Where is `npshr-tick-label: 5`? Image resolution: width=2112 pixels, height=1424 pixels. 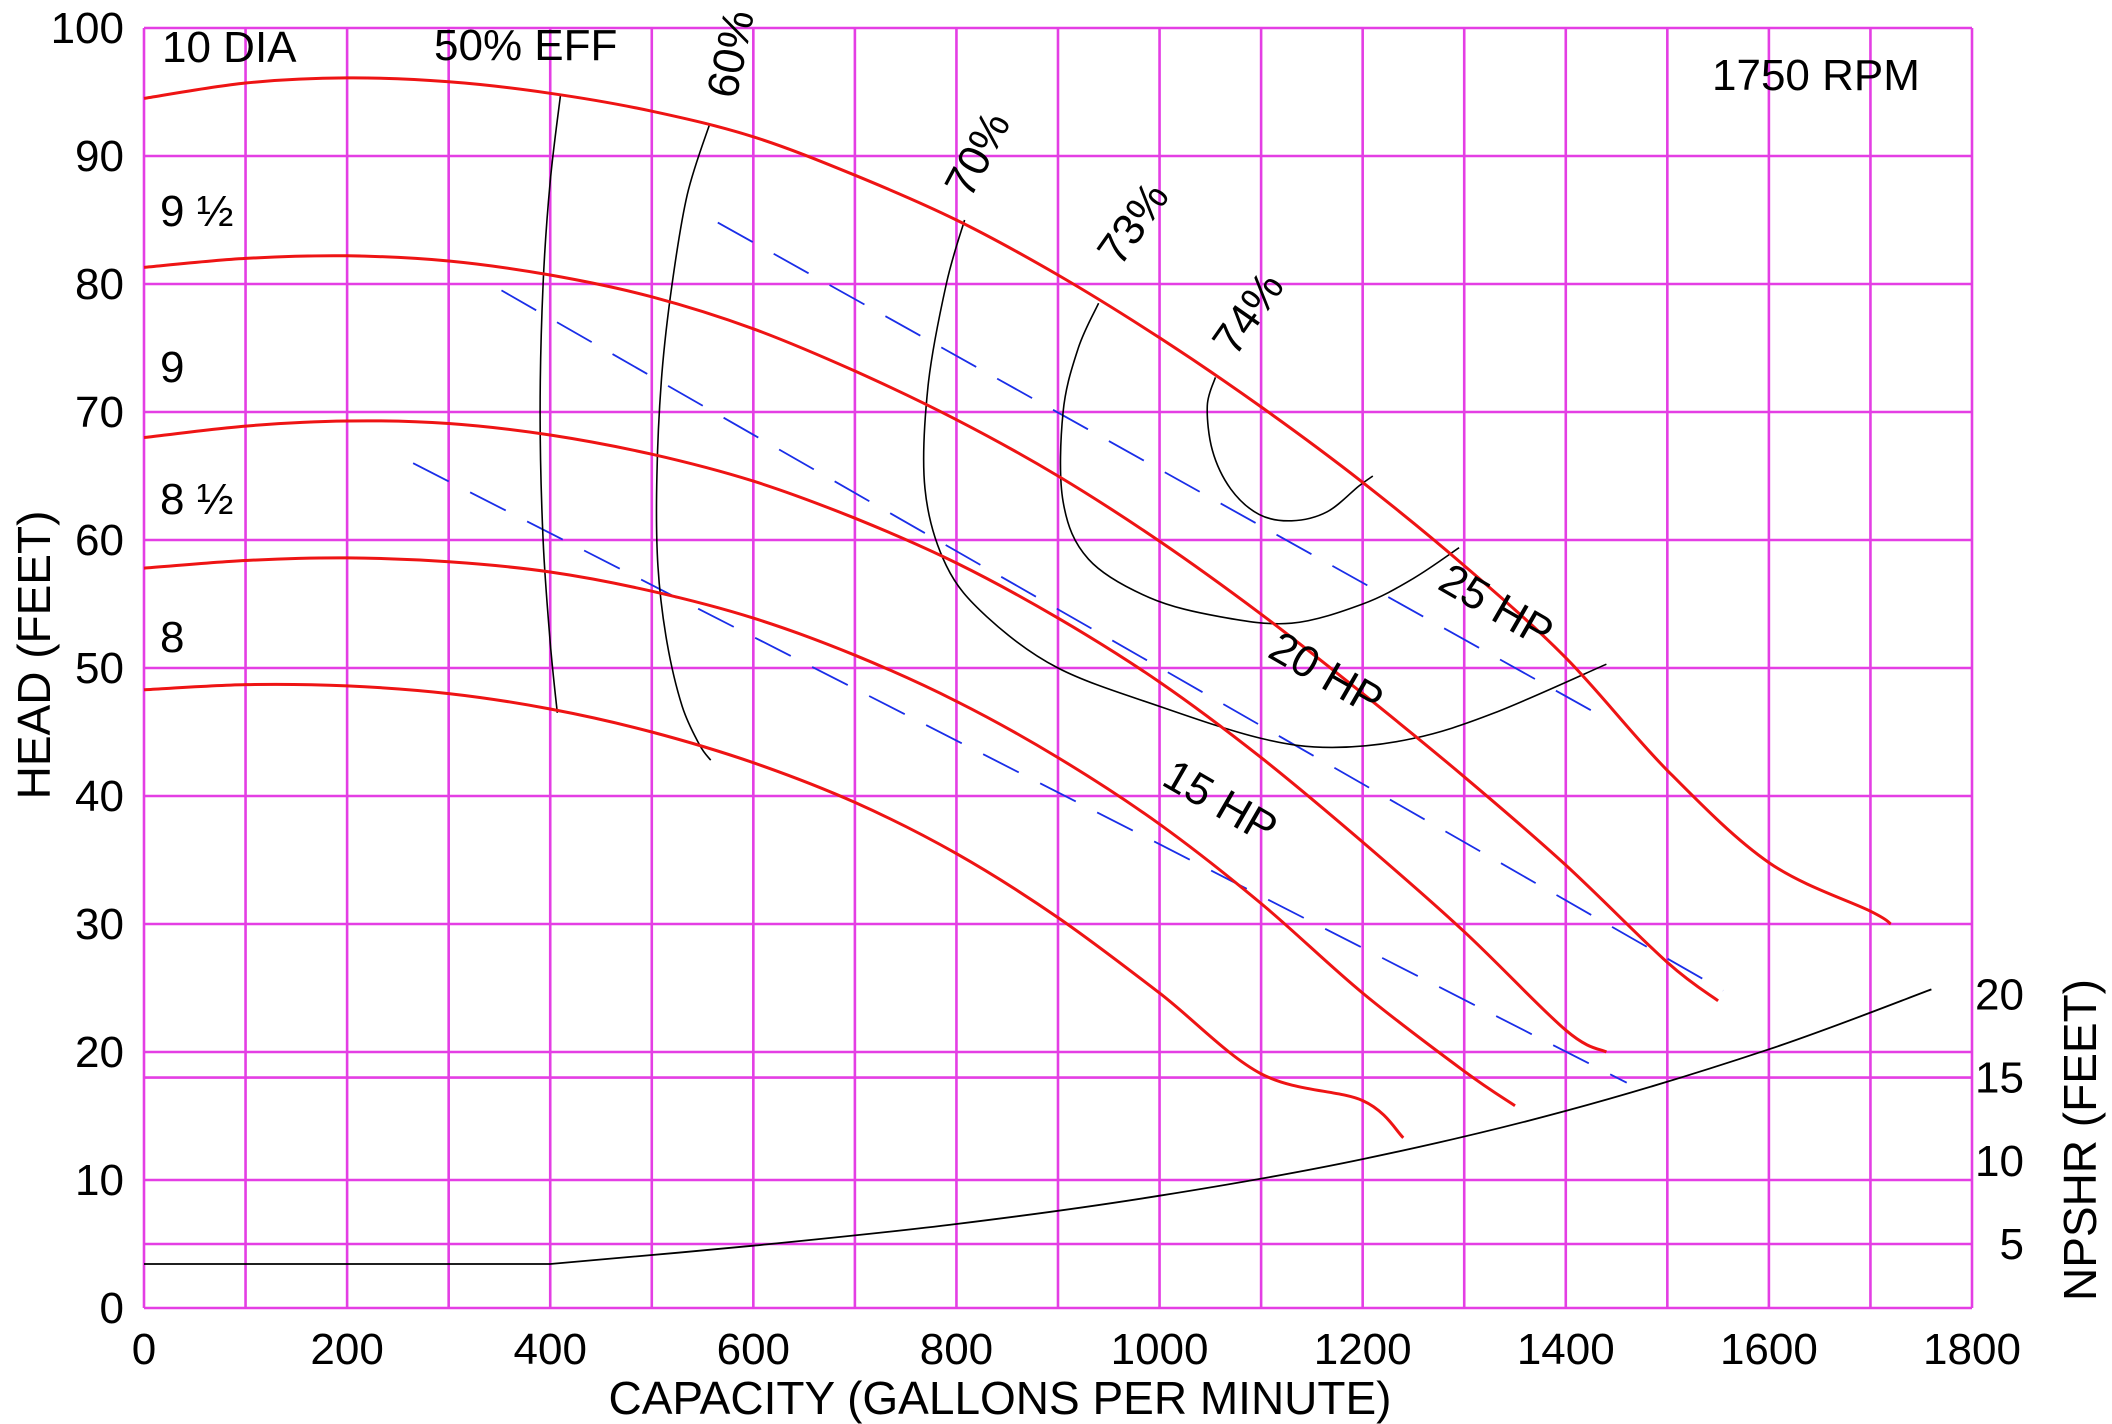
npshr-tick-label: 5 is located at coordinates (2012, 1244).